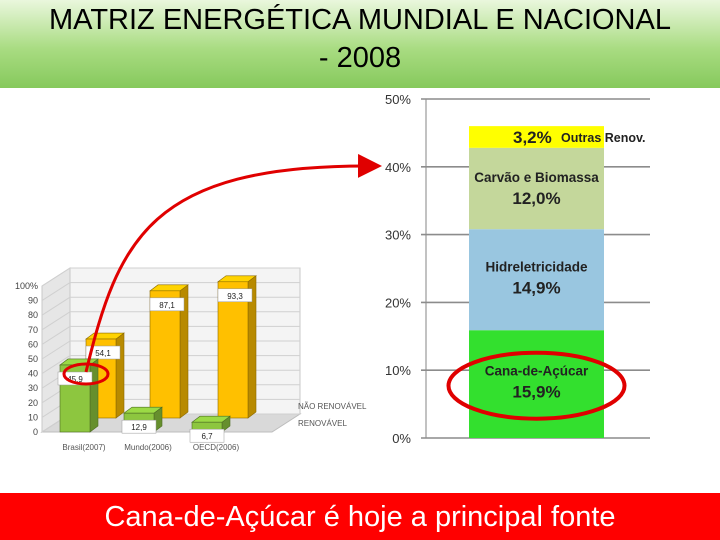 The height and width of the screenshot is (540, 720). I want to click on segment-name: Hidreletricidade, so click(536, 267).